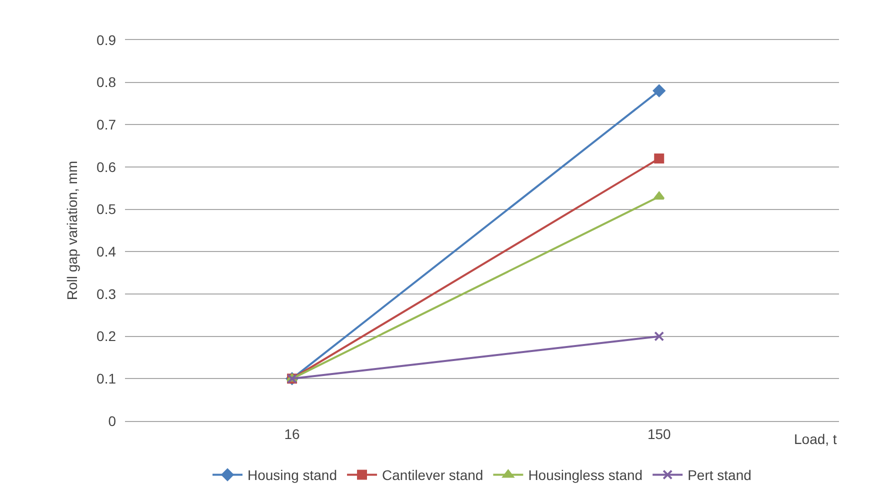 The width and height of the screenshot is (894, 503). I want to click on y-tick-label: 0.8, so click(106, 82).